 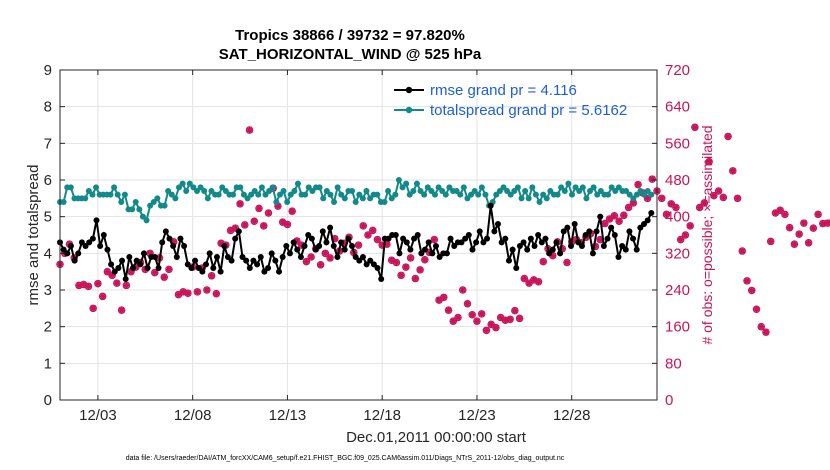 What do you see at coordinates (477, 415) in the screenshot?
I see `x-tick-label: 12/23` at bounding box center [477, 415].